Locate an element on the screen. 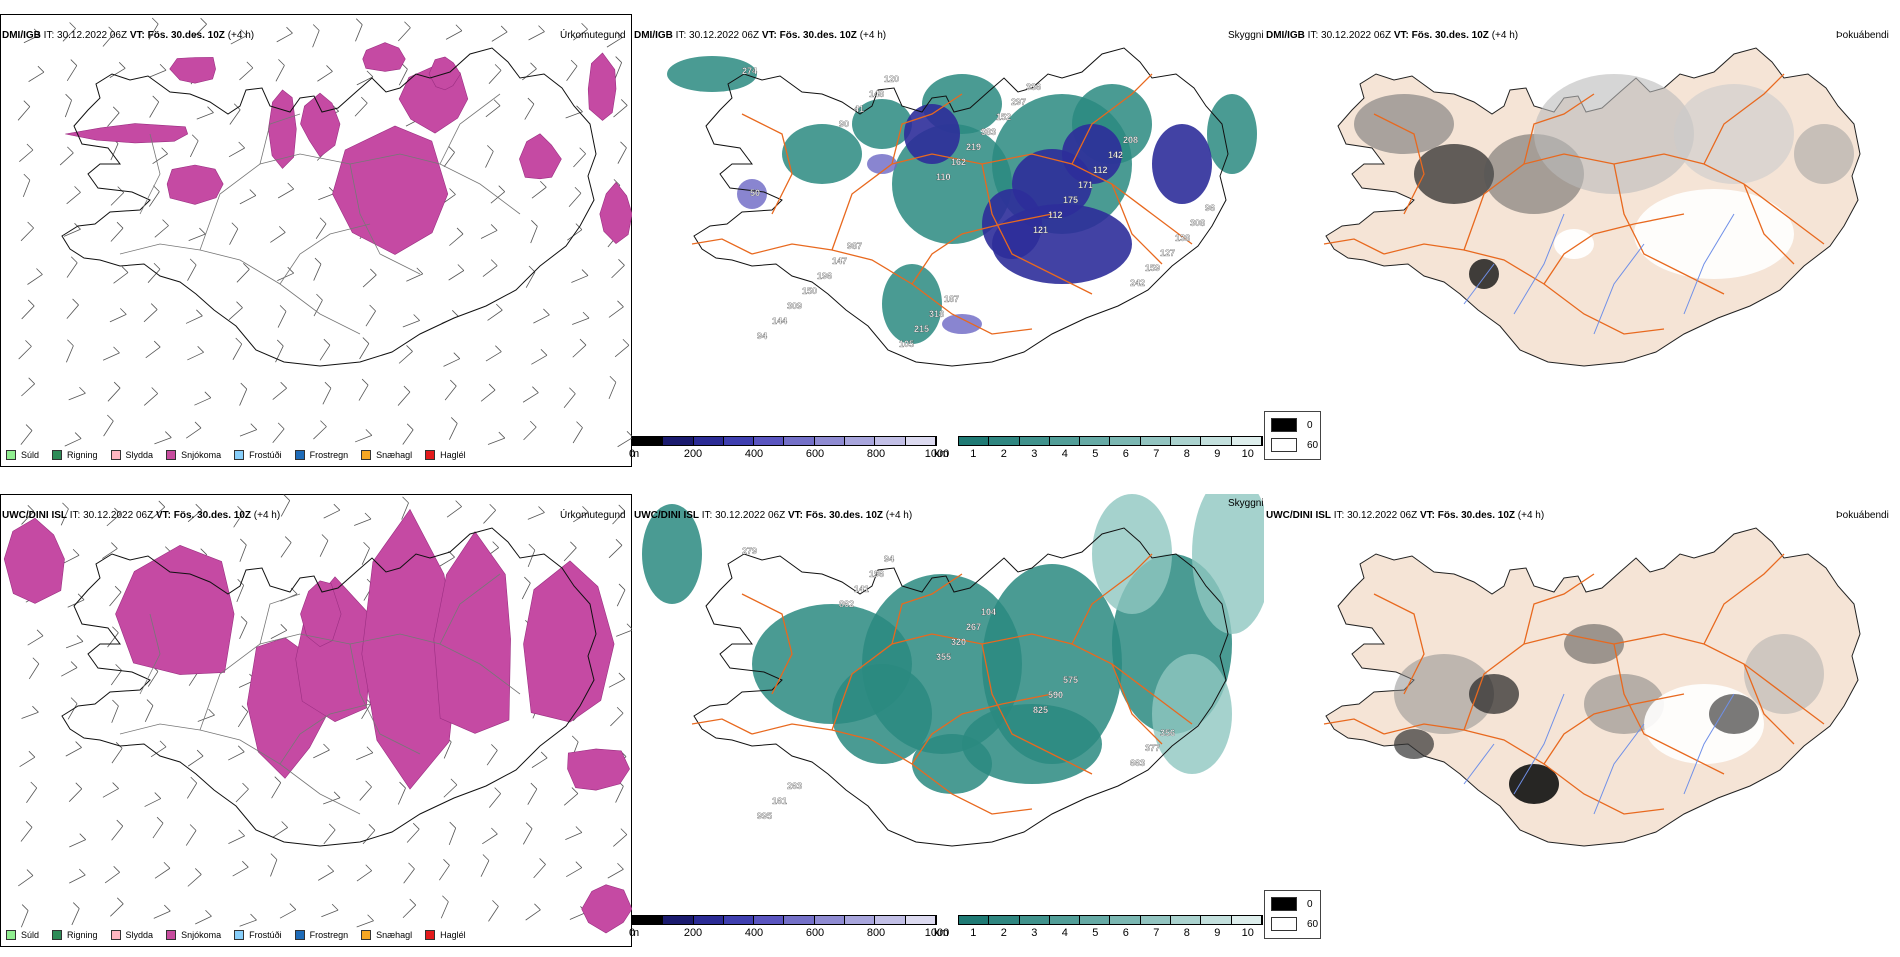 This screenshot has height=957, width=1900. legend-item: Frostúði is located at coordinates (258, 935).